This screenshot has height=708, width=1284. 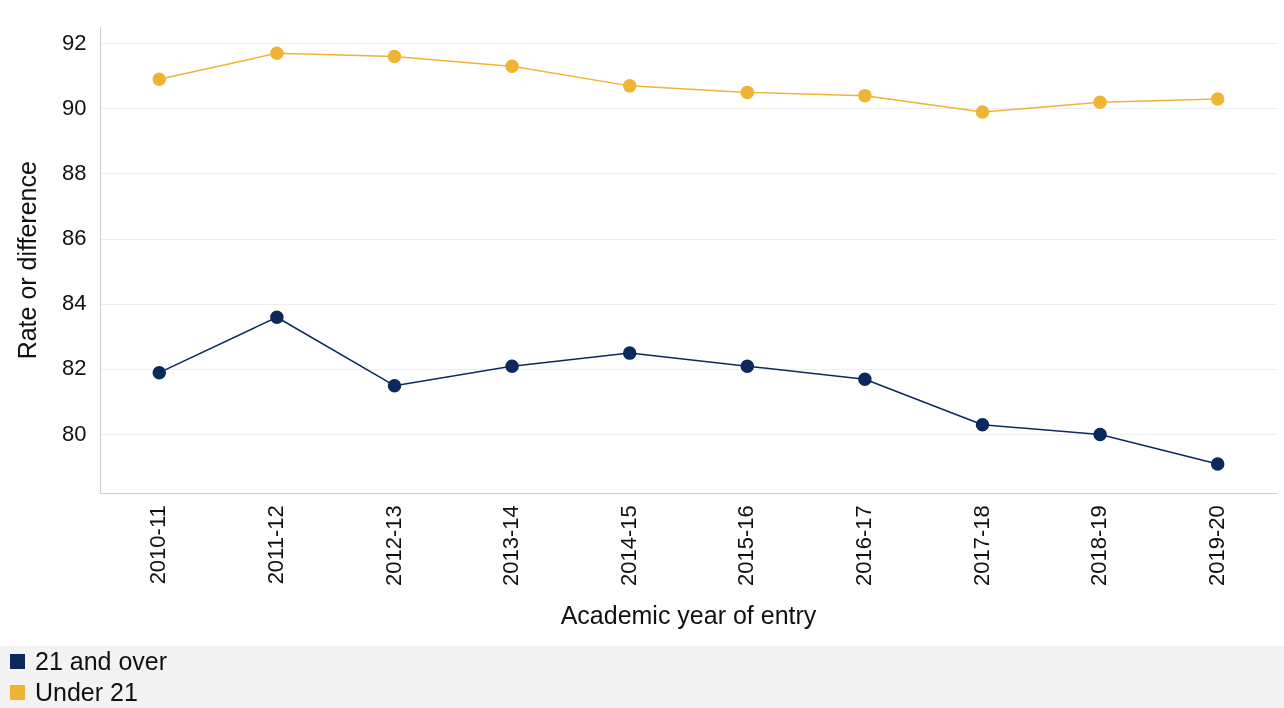 I want to click on x-tick-label: 2016-17, so click(x=863, y=546).